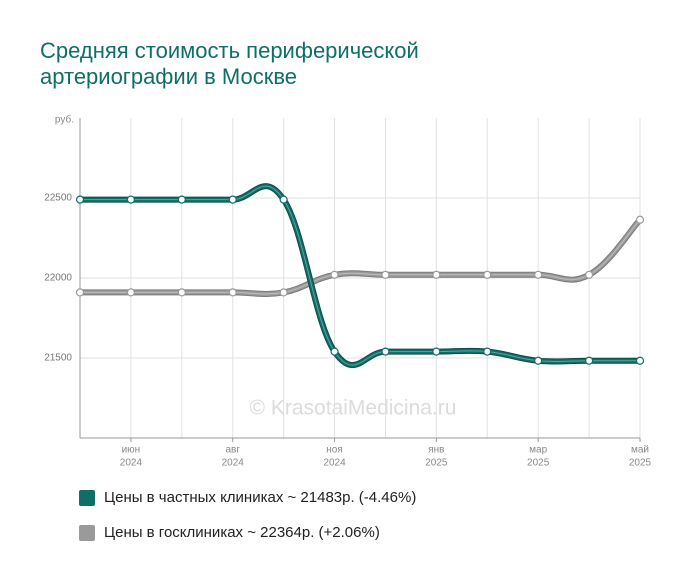 The height and width of the screenshot is (582, 700). What do you see at coordinates (436, 450) in the screenshot?
I see `x-tick-label: янв` at bounding box center [436, 450].